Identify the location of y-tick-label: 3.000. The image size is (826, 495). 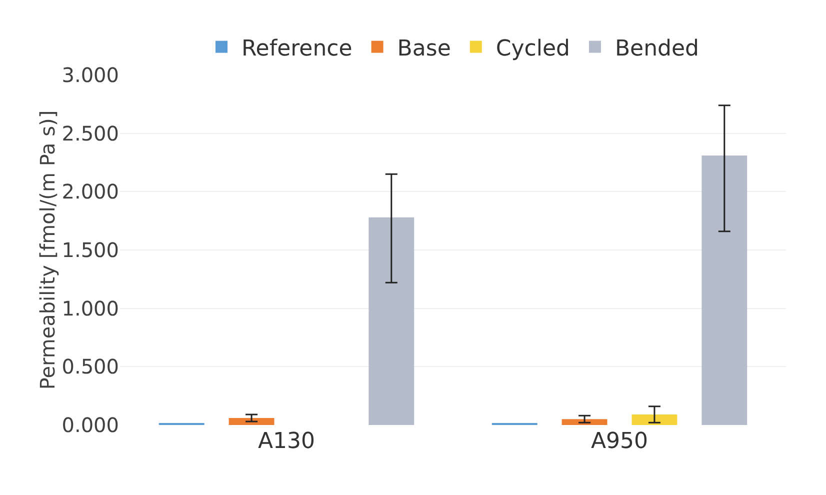
(90, 75).